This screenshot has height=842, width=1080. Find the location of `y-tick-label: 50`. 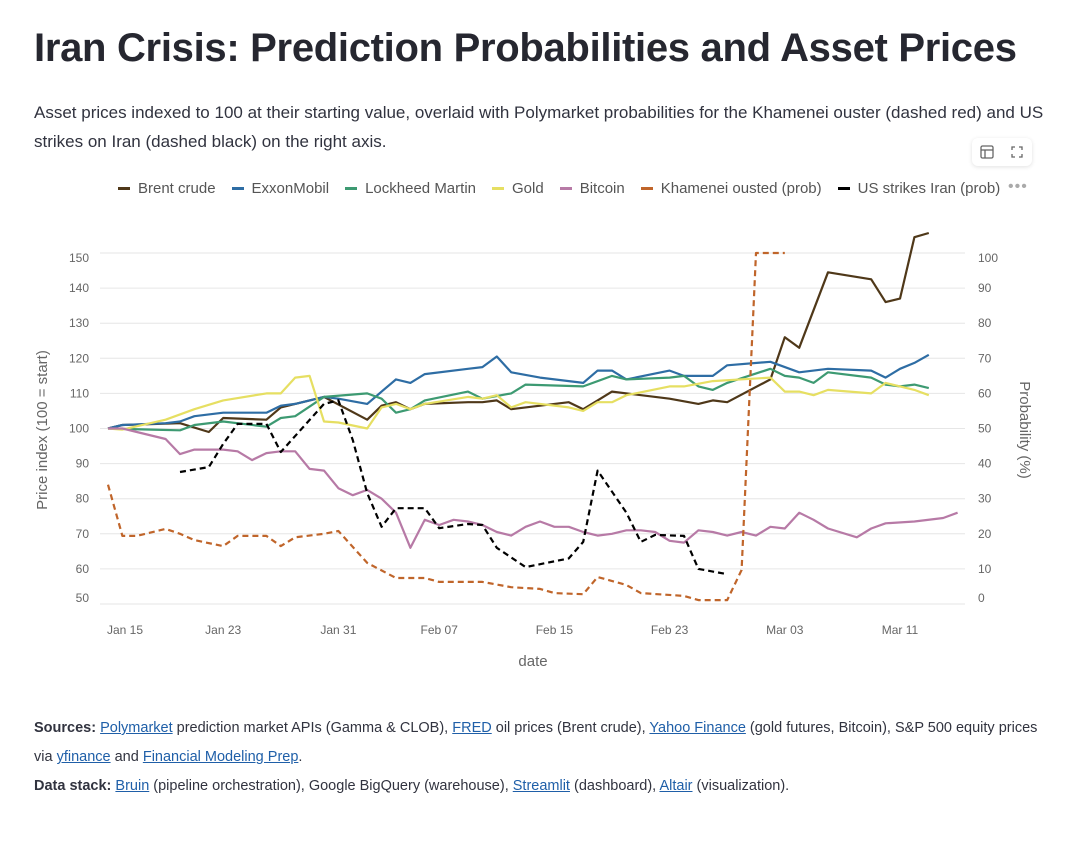

y-tick-label: 50 is located at coordinates (83, 598).